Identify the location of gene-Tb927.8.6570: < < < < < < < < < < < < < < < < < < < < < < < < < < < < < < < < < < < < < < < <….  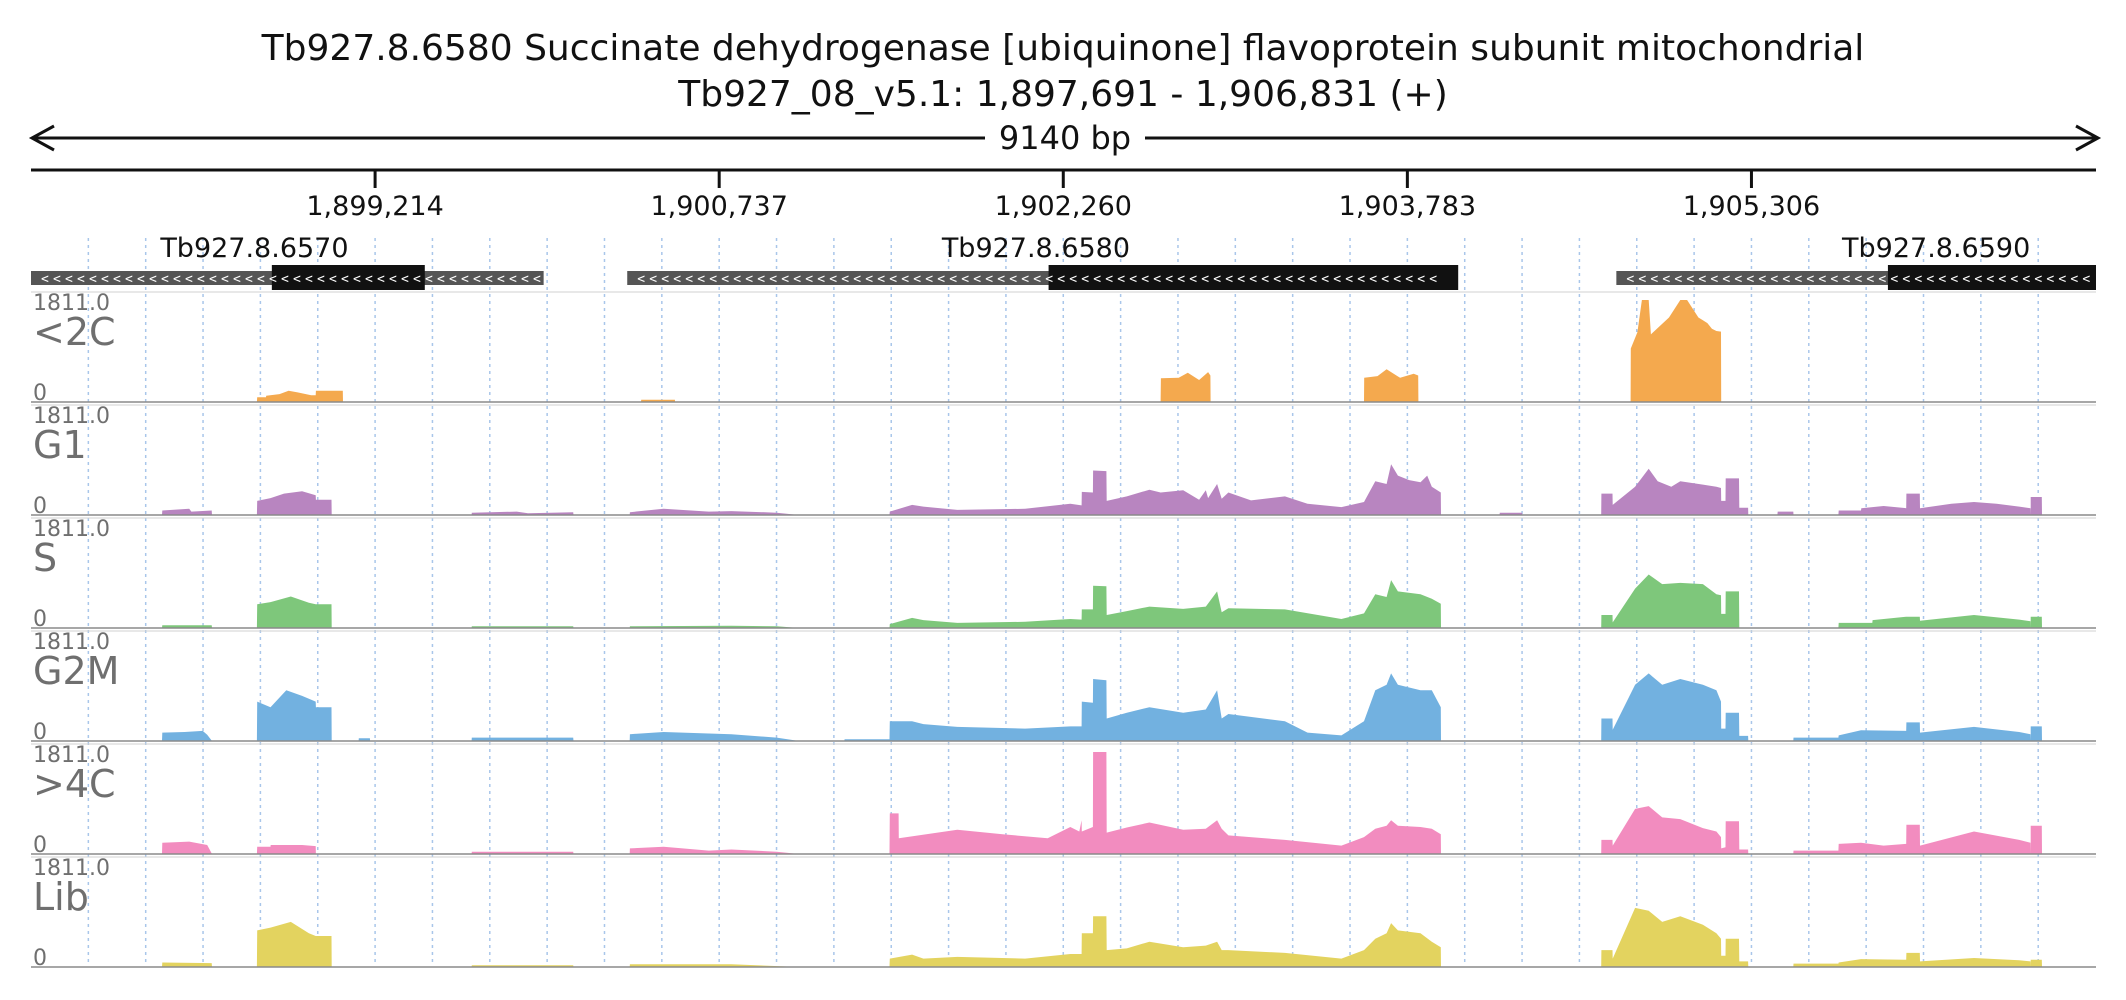
(287, 261).